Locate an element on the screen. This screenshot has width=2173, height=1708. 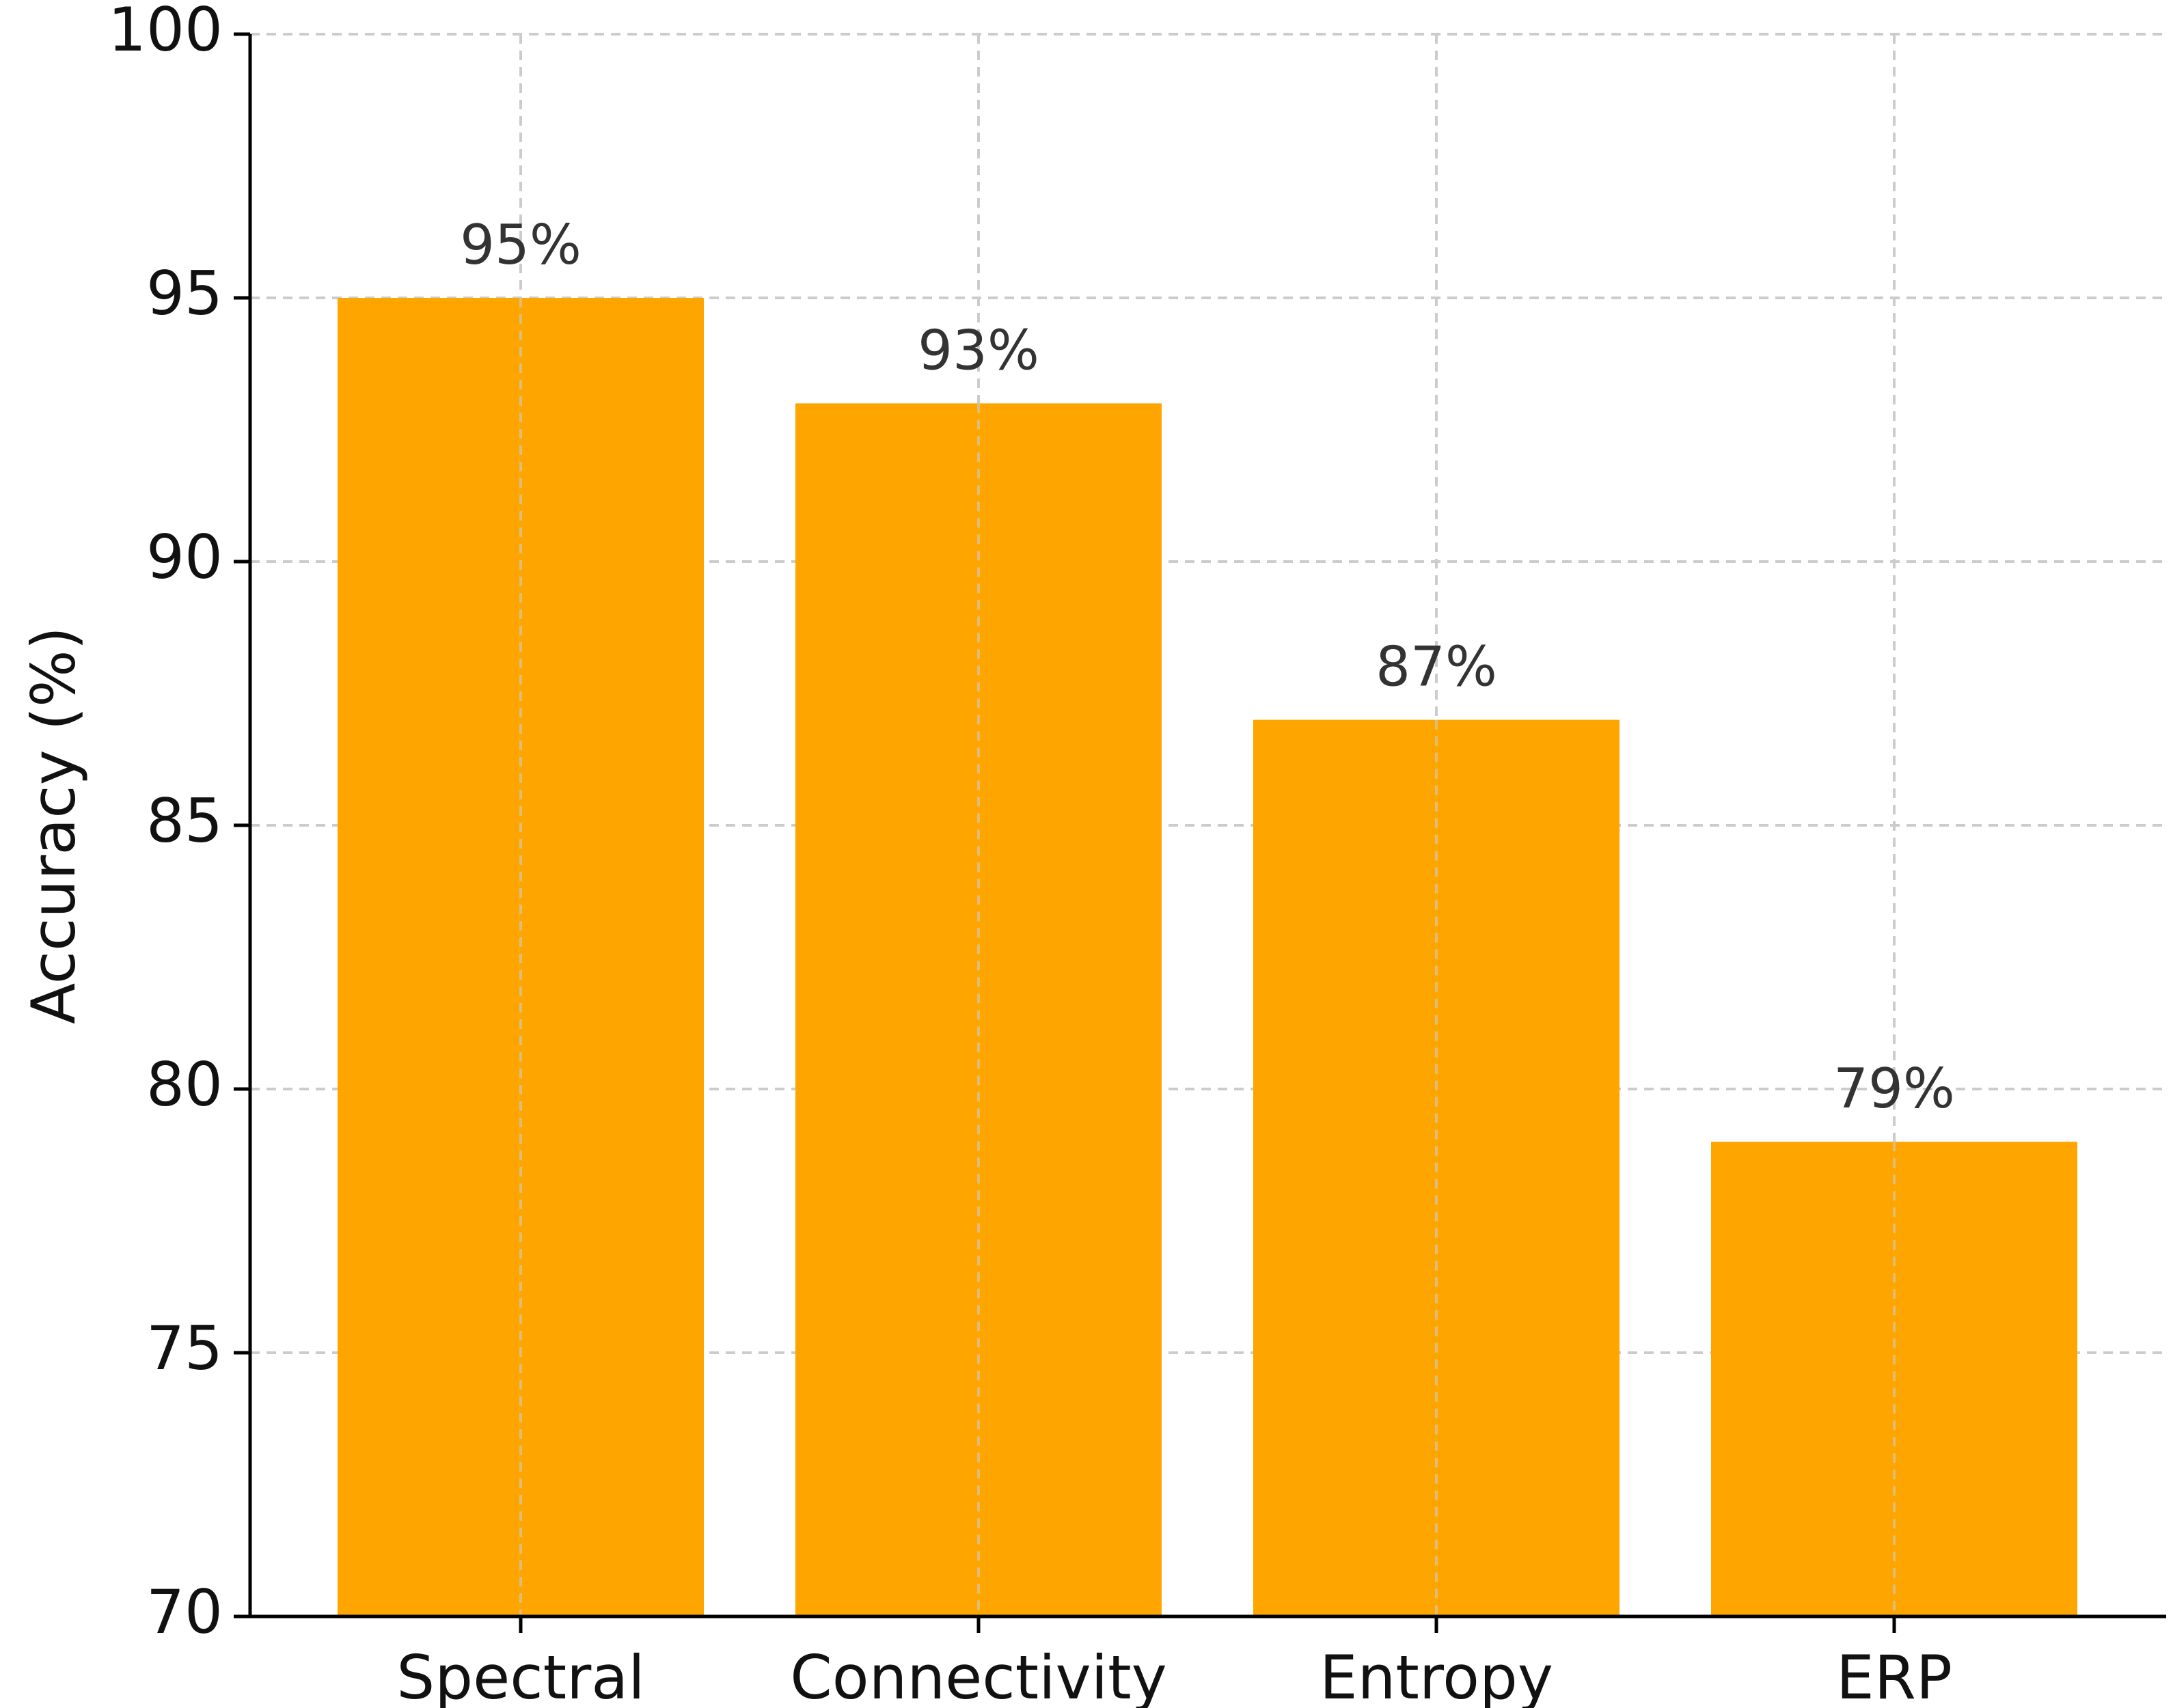
y-axis-label: Accuracy (%) is located at coordinates (54, 825).